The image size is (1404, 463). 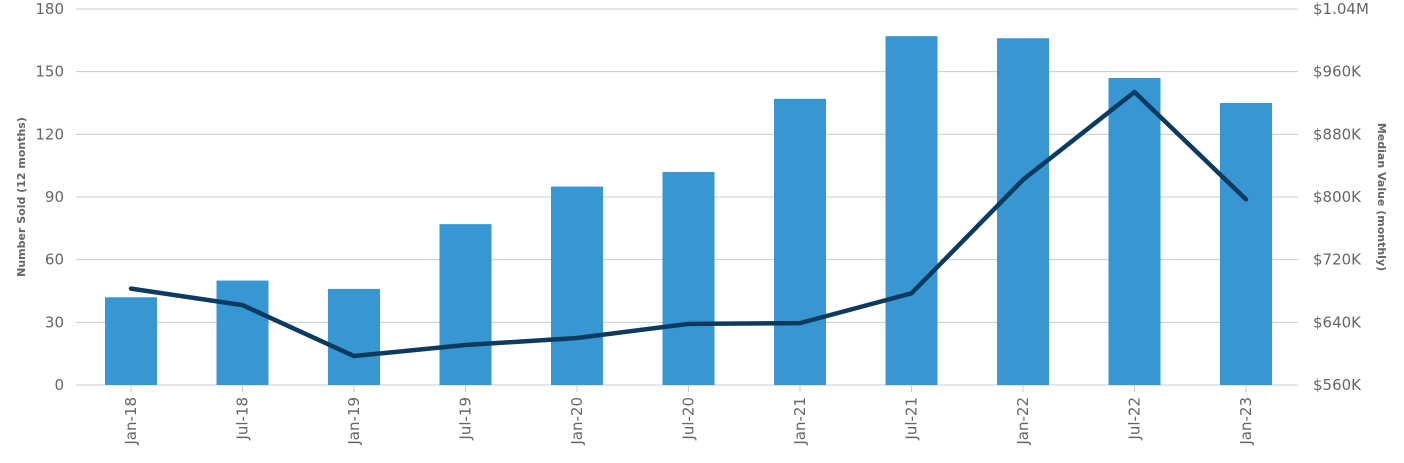 What do you see at coordinates (49, 134) in the screenshot?
I see `left-axis-tick-label: 120` at bounding box center [49, 134].